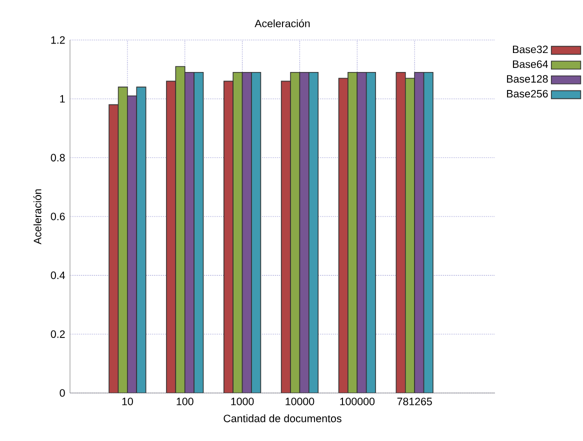 Image resolution: width=583 pixels, height=441 pixels. I want to click on x-tick-label: 10000, so click(300, 402).